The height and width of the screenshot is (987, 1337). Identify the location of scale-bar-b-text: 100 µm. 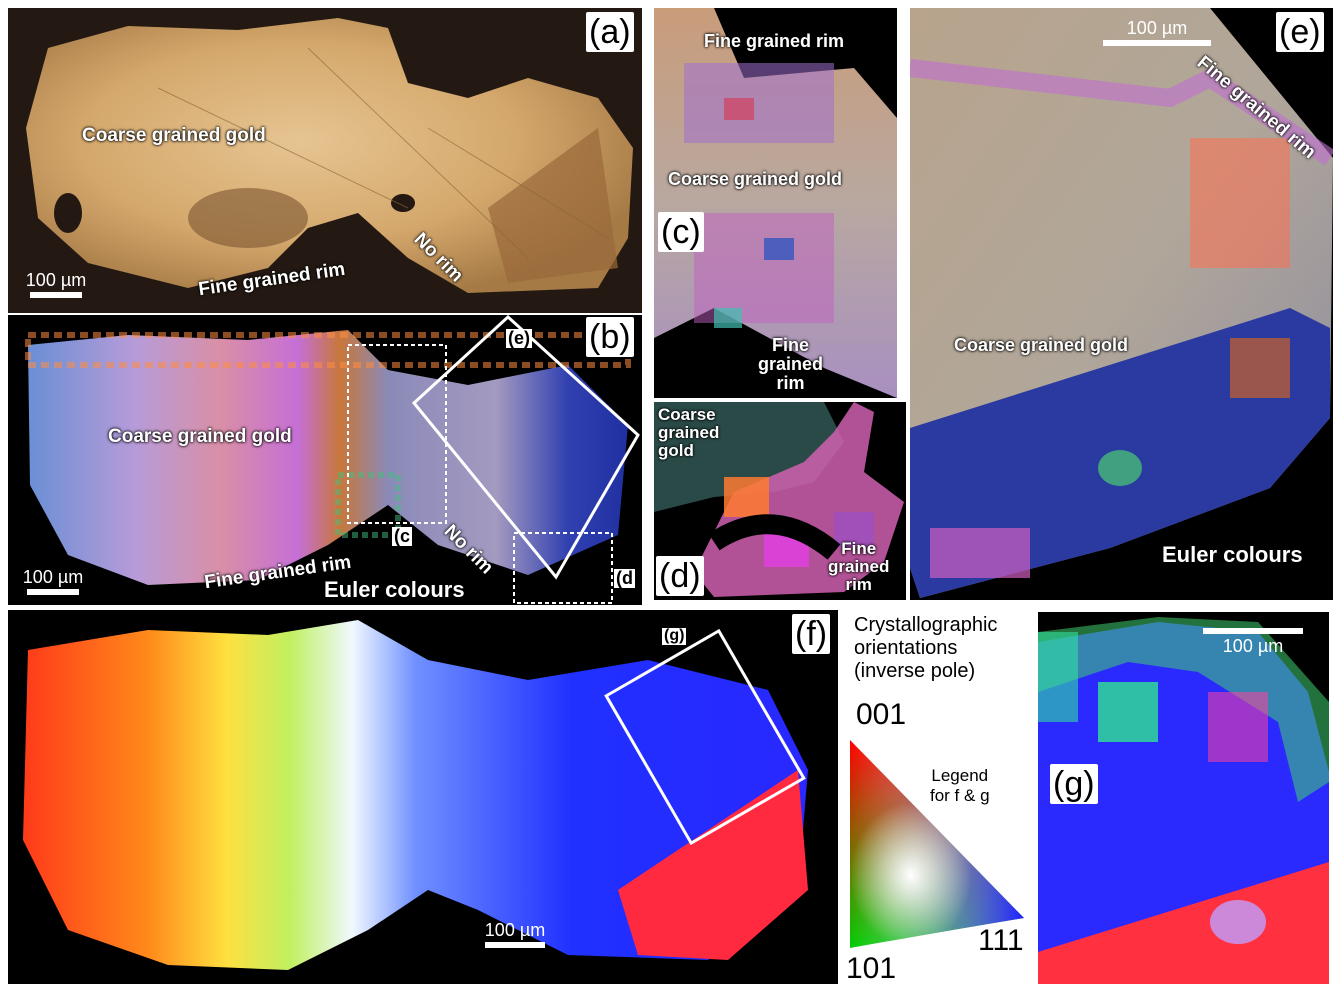
(53, 577).